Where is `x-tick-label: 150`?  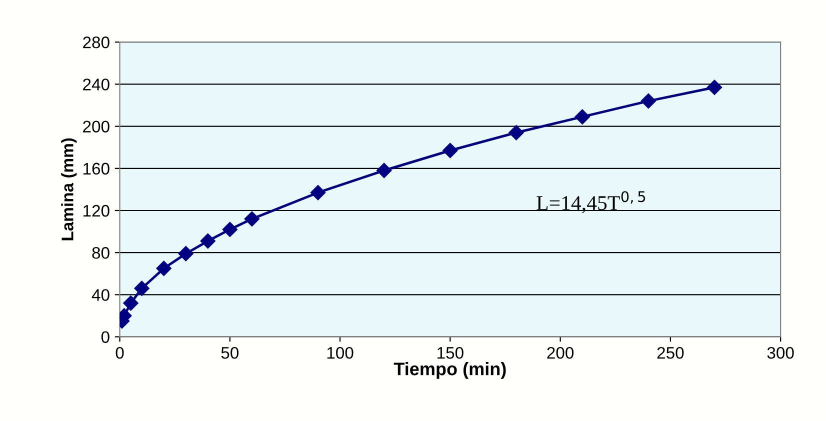
x-tick-label: 150 is located at coordinates (451, 352).